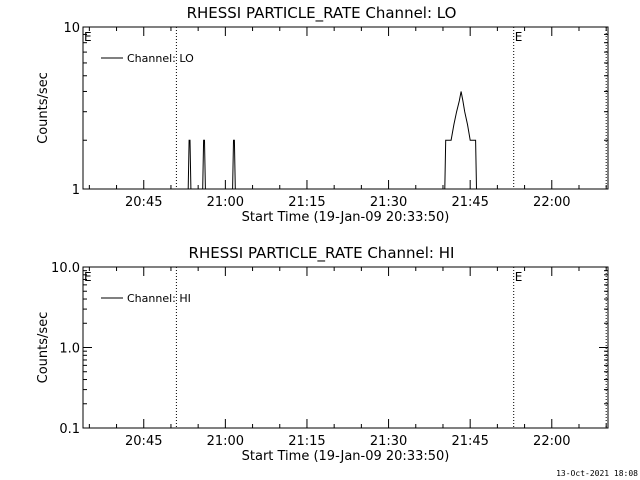  What do you see at coordinates (76, 190) in the screenshot?
I see `y-tick-label: 1` at bounding box center [76, 190].